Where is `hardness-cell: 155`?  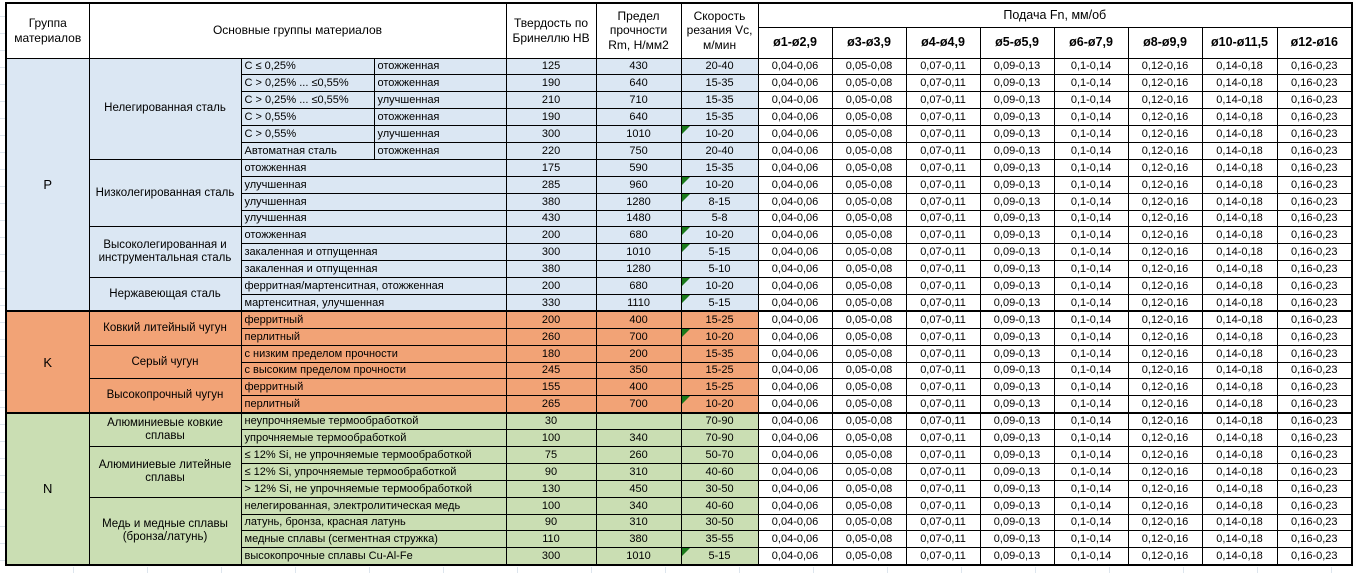
hardness-cell: 155 is located at coordinates (551, 387).